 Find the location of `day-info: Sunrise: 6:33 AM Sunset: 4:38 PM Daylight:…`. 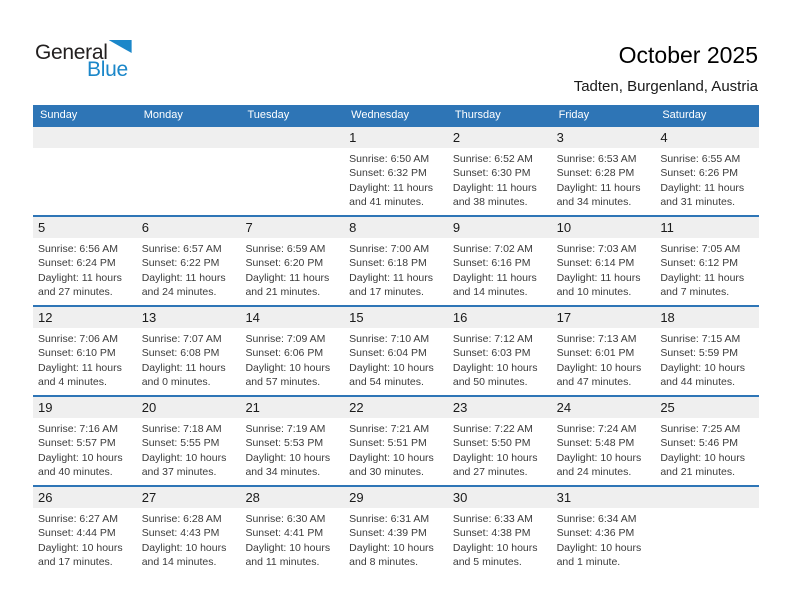

day-info: Sunrise: 6:33 AM Sunset: 4:38 PM Daylight:… is located at coordinates (500, 538).